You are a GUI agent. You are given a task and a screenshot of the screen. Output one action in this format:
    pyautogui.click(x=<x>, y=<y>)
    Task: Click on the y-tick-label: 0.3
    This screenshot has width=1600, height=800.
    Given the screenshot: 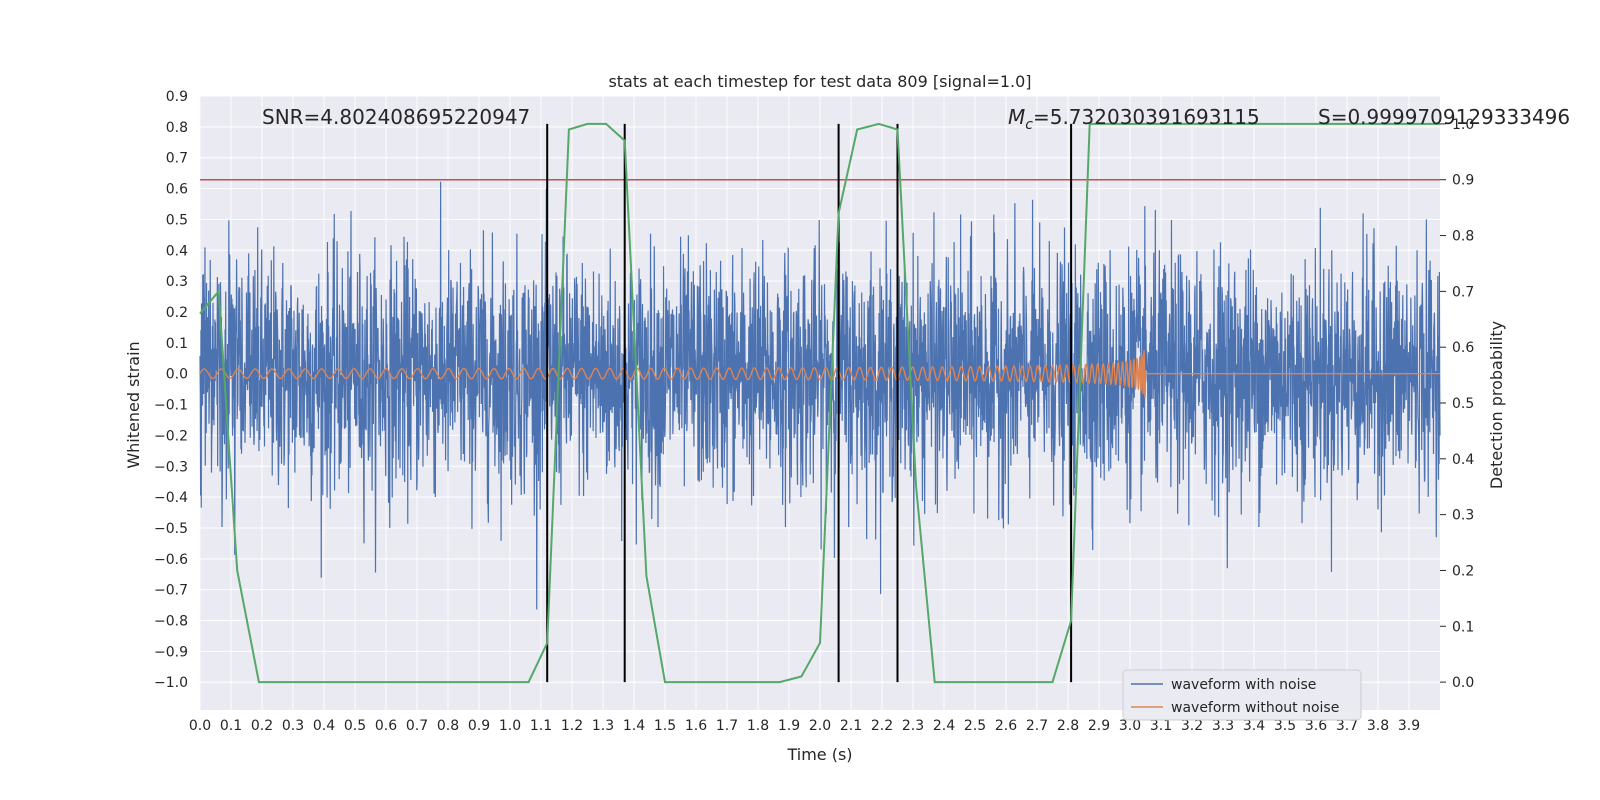 What is the action you would take?
    pyautogui.click(x=177, y=282)
    